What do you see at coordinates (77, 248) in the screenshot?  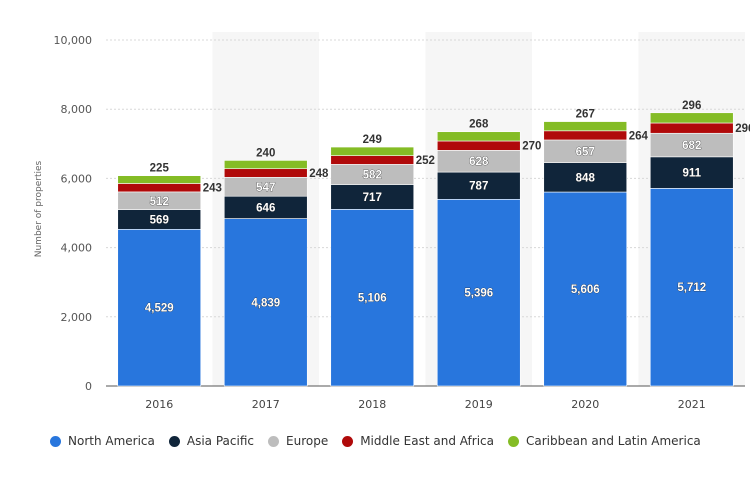 I see `y-tick-label: 4,000` at bounding box center [77, 248].